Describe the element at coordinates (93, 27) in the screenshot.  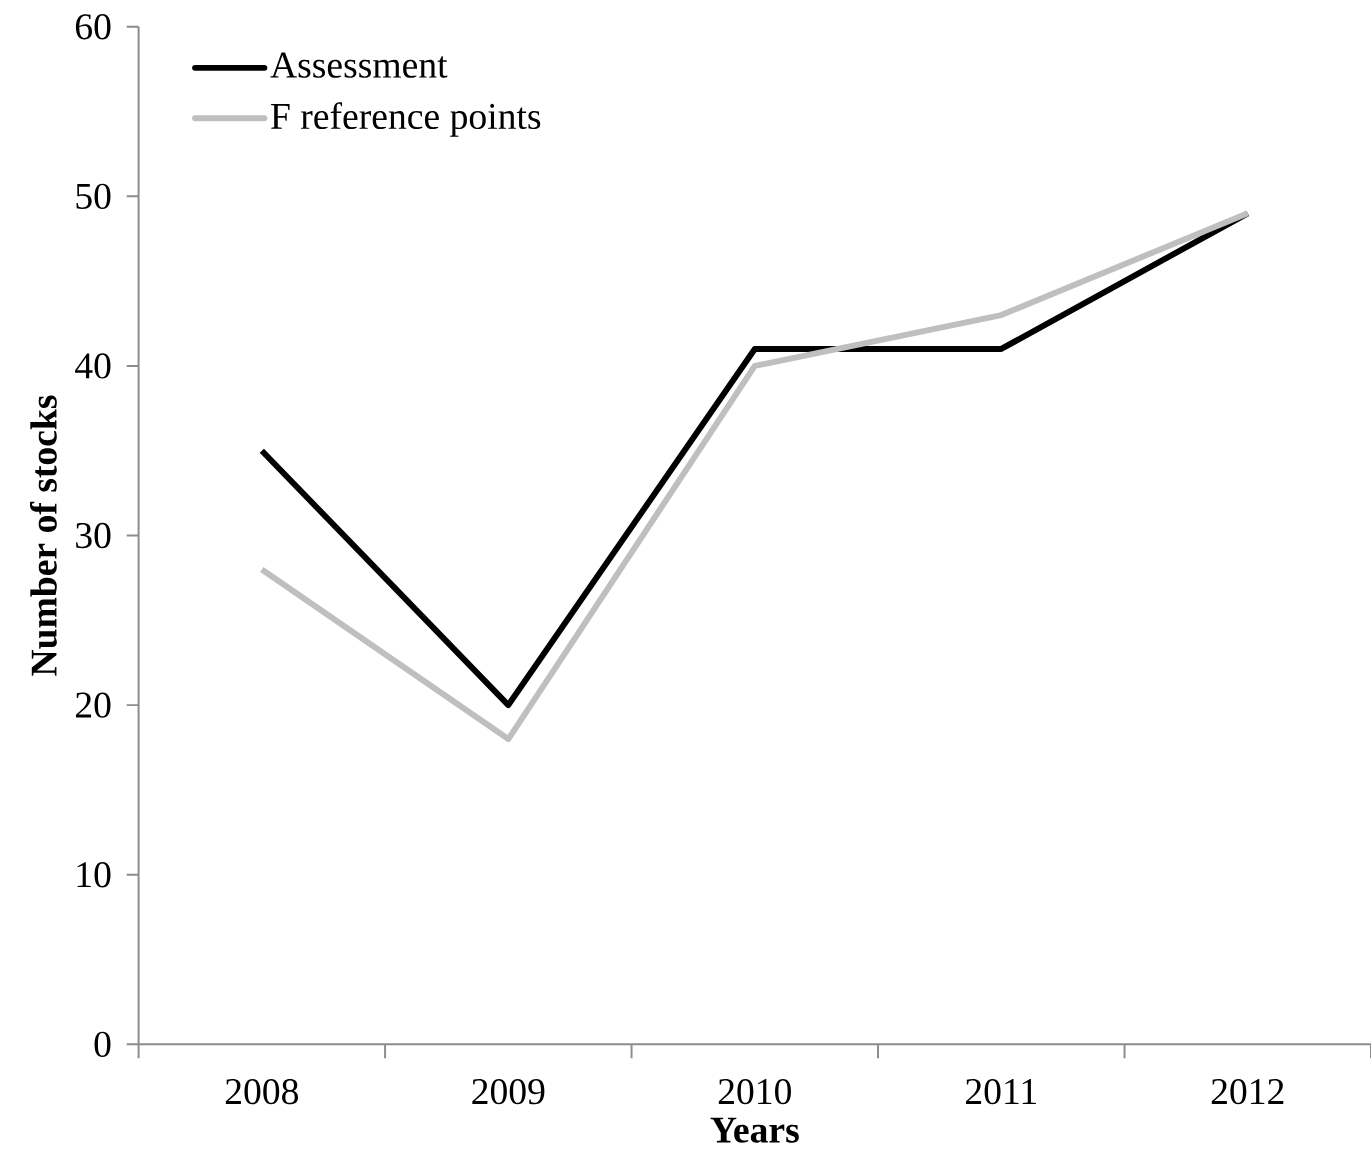
I see `y-tick-label: 60` at that location.